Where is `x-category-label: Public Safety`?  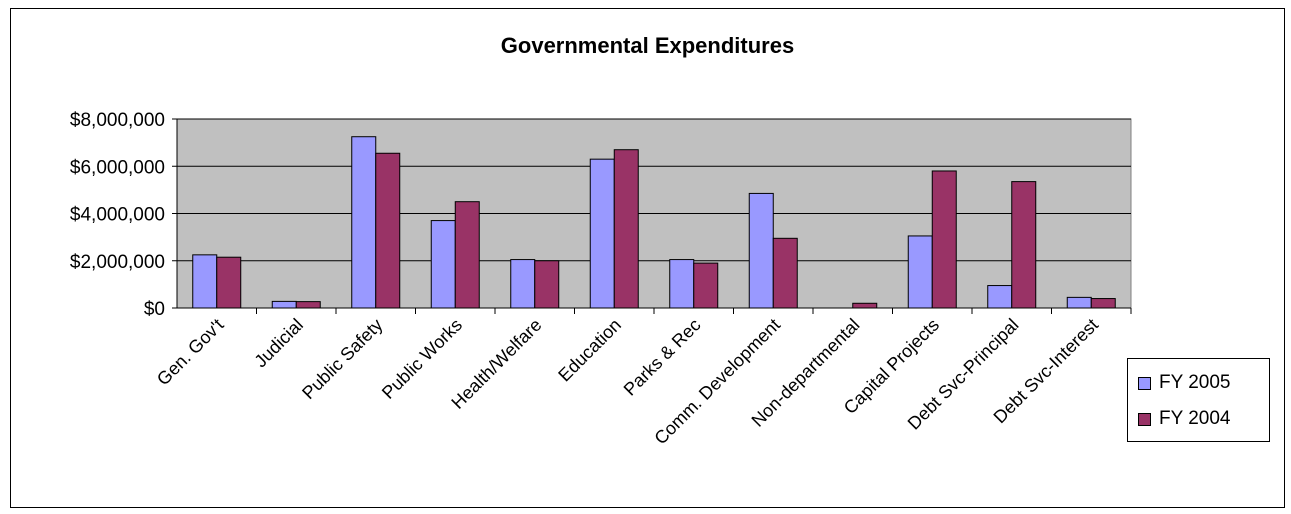
x-category-label: Public Safety is located at coordinates (342, 359).